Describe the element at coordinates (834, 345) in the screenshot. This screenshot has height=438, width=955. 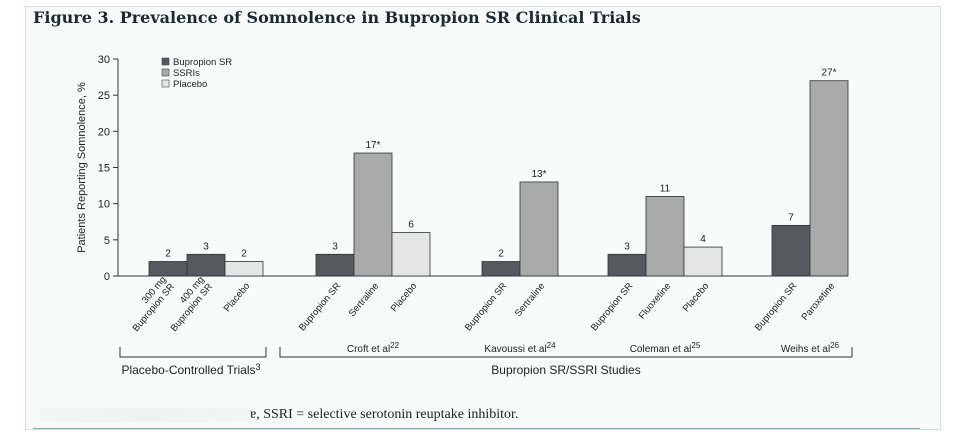
I see `study-reference-sup: 26` at that location.